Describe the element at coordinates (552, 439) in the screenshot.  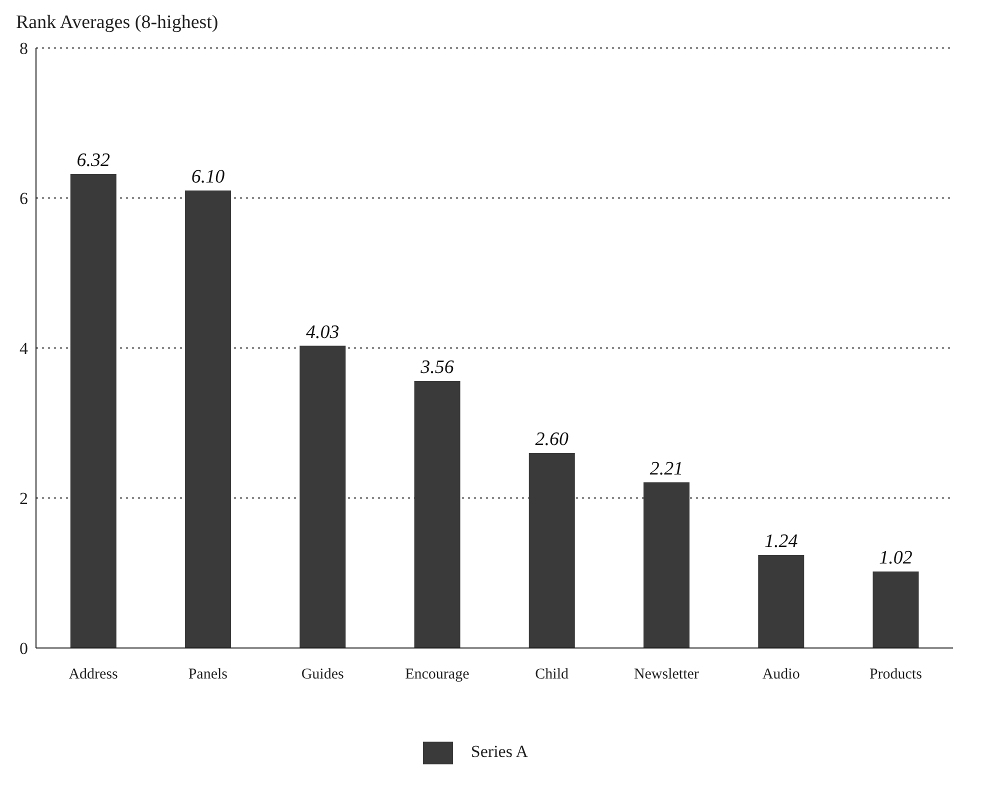
I see `text: 2.60` at that location.